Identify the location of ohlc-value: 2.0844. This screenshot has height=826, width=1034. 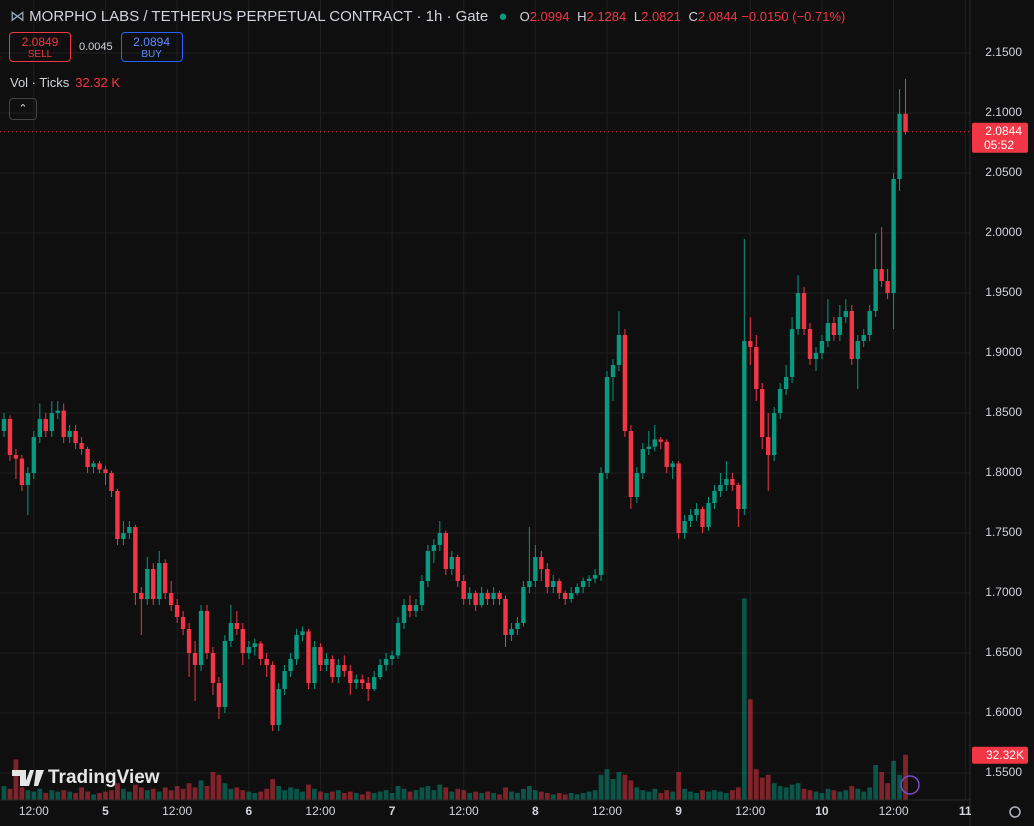
(717, 16).